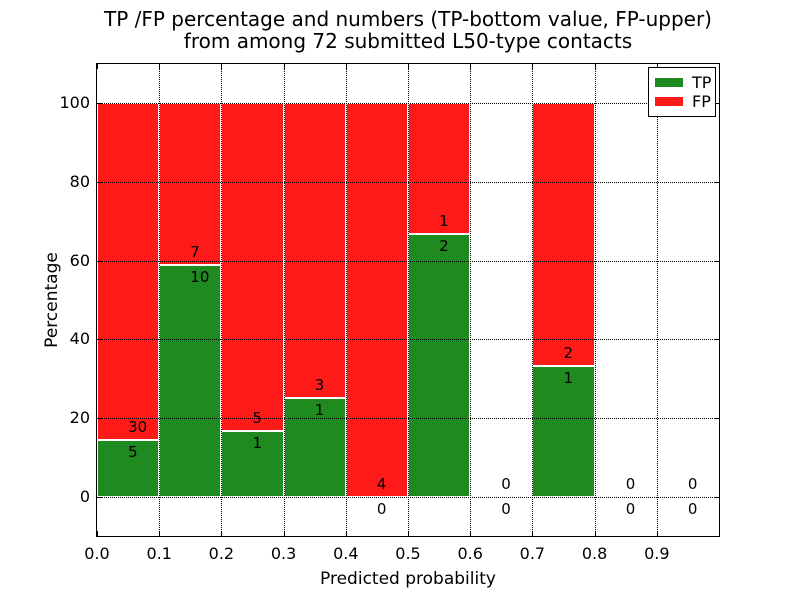 The height and width of the screenshot is (600, 800). What do you see at coordinates (532, 553) in the screenshot?
I see `x-tick-label: 0.7` at bounding box center [532, 553].